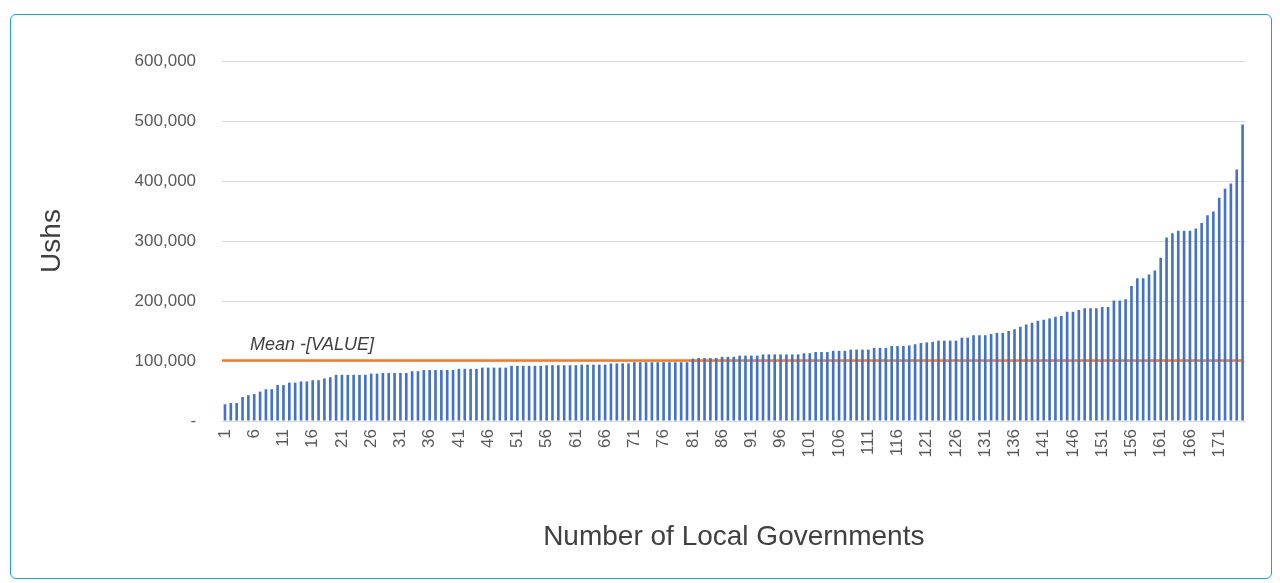 The height and width of the screenshot is (583, 1280). Describe the element at coordinates (283, 438) in the screenshot. I see `x-tick-label: 11` at that location.